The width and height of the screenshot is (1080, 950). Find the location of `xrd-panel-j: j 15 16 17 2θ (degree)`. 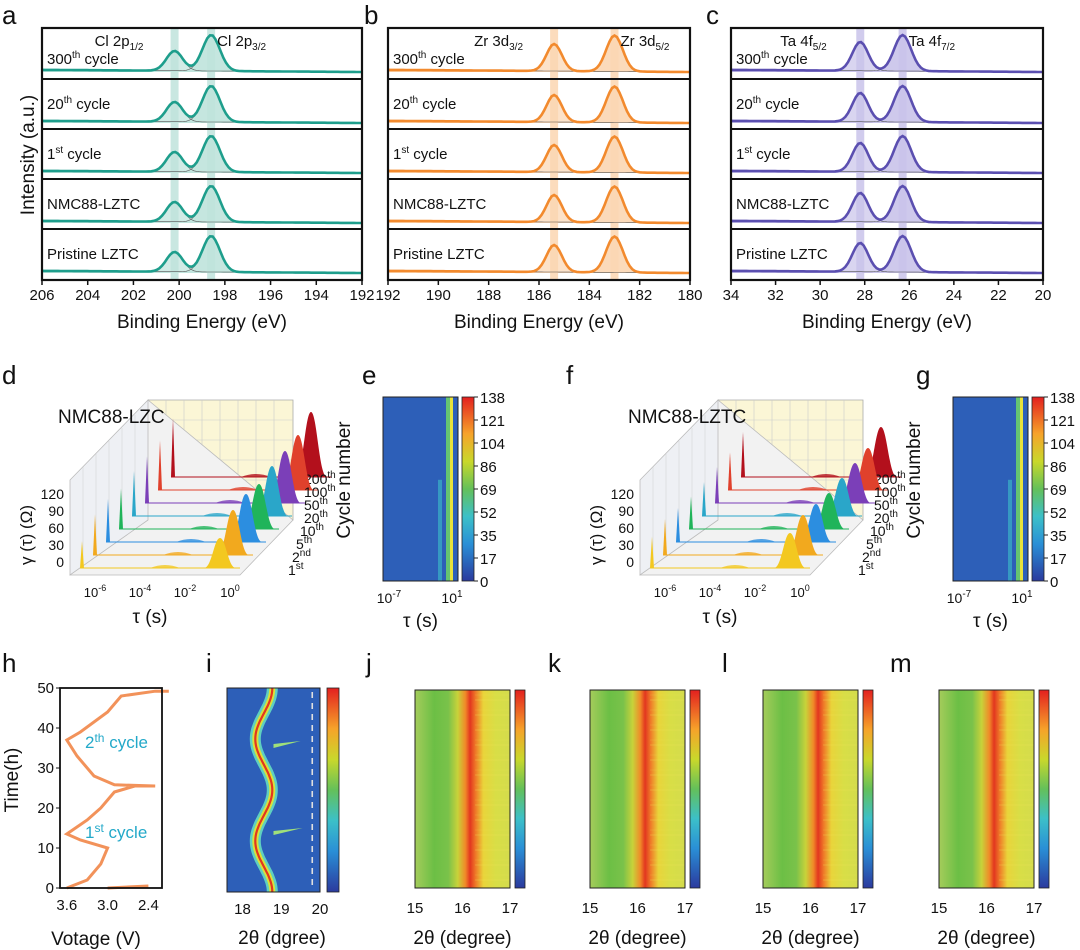

xrd-panel-j: j 15 16 17 2θ (degree) is located at coordinates (445, 798).